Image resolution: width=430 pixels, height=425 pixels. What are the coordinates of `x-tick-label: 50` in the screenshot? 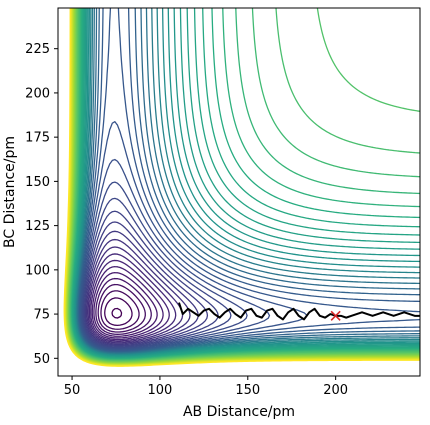 It's located at (72, 390).